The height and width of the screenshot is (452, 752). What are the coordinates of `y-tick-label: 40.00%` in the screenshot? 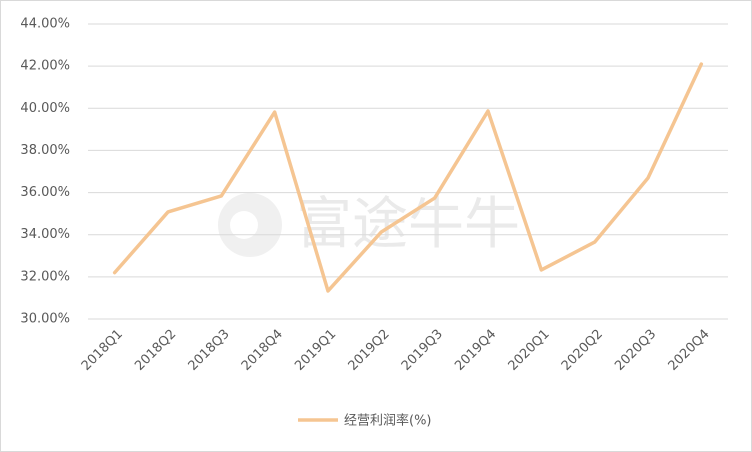 It's located at (45, 108).